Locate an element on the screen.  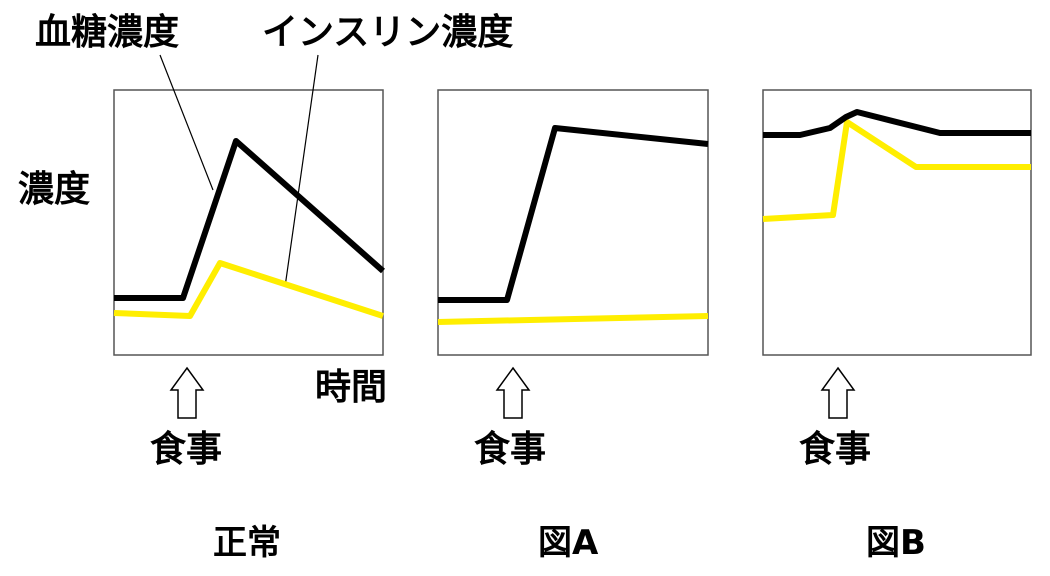
glucose-curve-a is located at coordinates (573, 214).